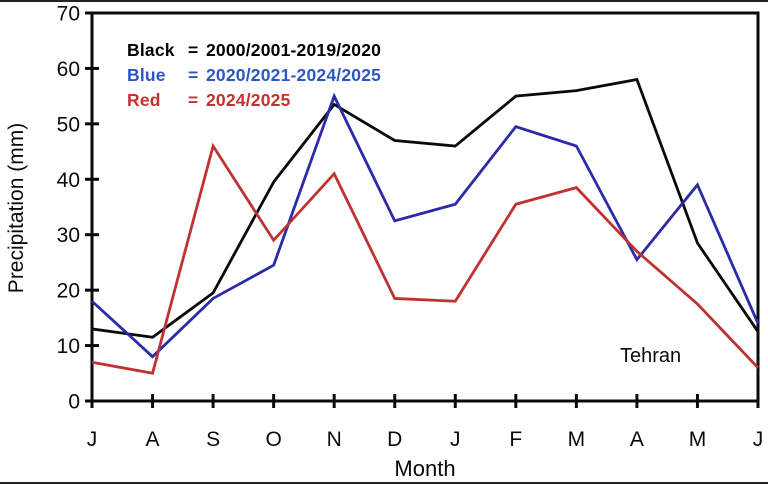 Image resolution: width=768 pixels, height=484 pixels. Describe the element at coordinates (425, 468) in the screenshot. I see `x-axis-title: Month` at that location.